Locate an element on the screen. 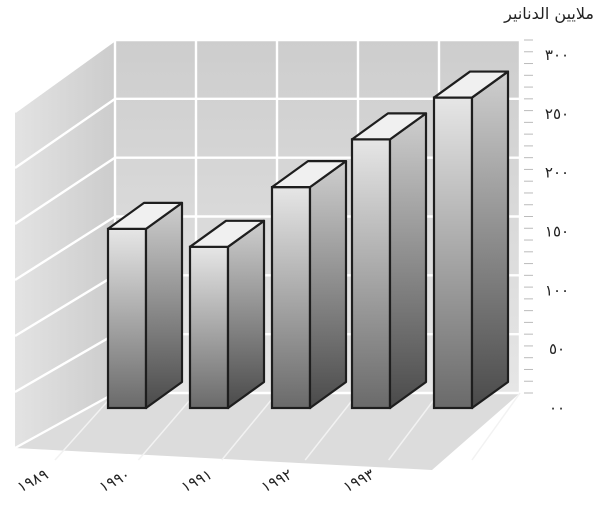 Image resolution: width=600 pixels, height=526 pixels. x-tick-label: ١٩٩١ is located at coordinates (196, 480).